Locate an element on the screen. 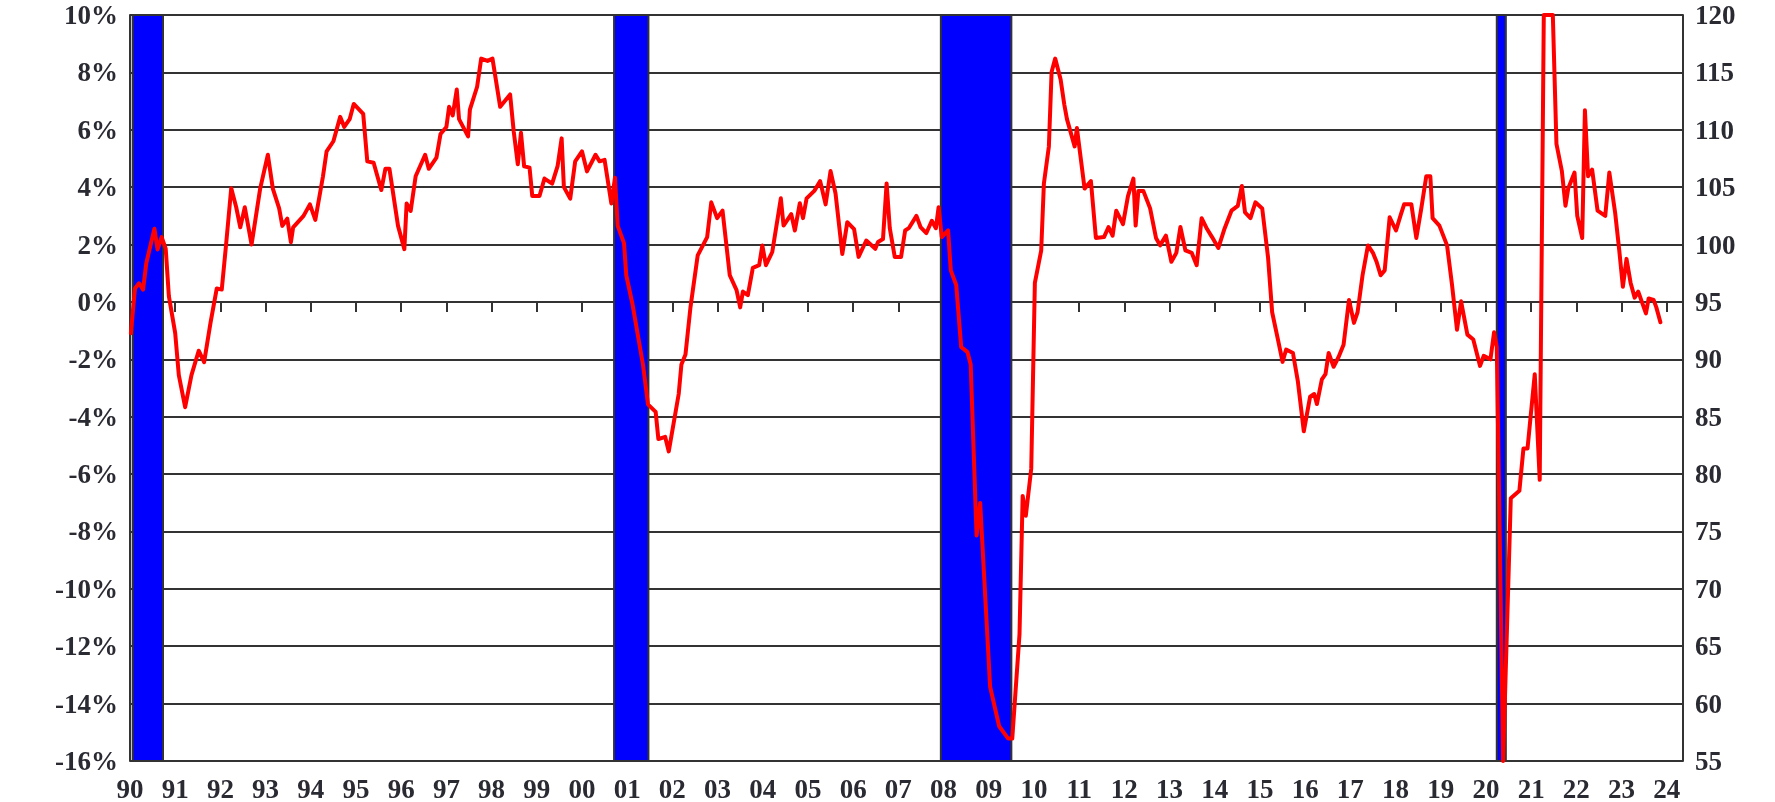  y2-tick-label: 70 is located at coordinates (1708, 588).